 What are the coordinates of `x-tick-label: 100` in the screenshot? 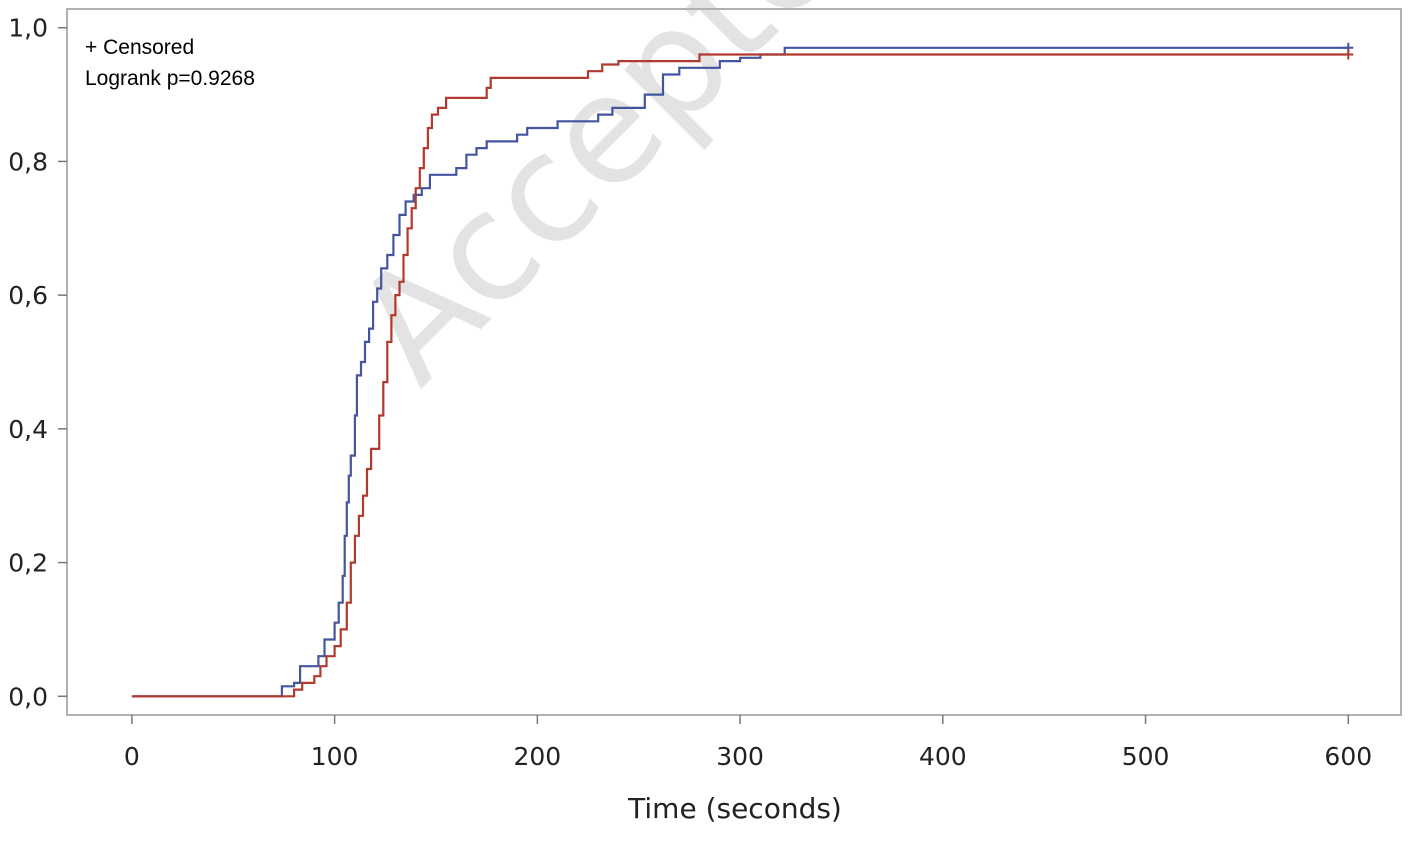 It's located at (335, 756).